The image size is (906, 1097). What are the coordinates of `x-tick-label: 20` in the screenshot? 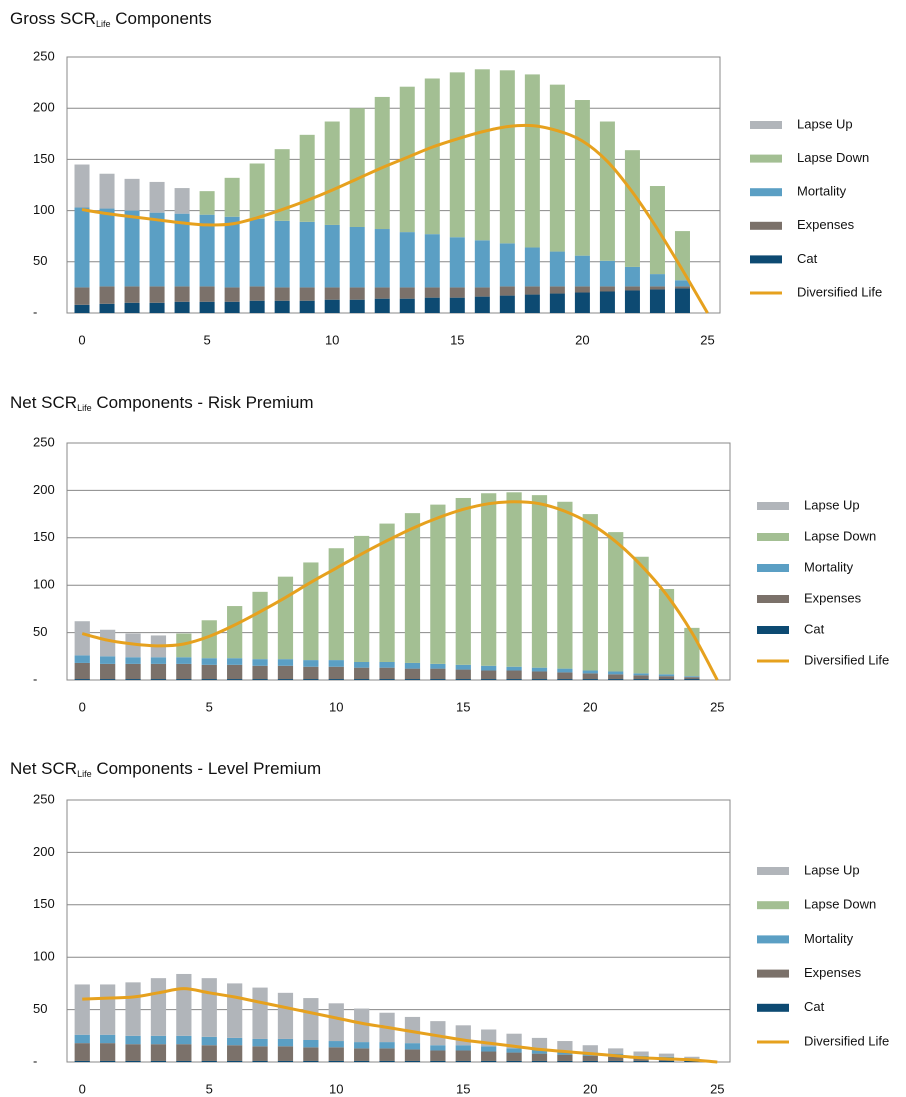 It's located at (590, 1088).